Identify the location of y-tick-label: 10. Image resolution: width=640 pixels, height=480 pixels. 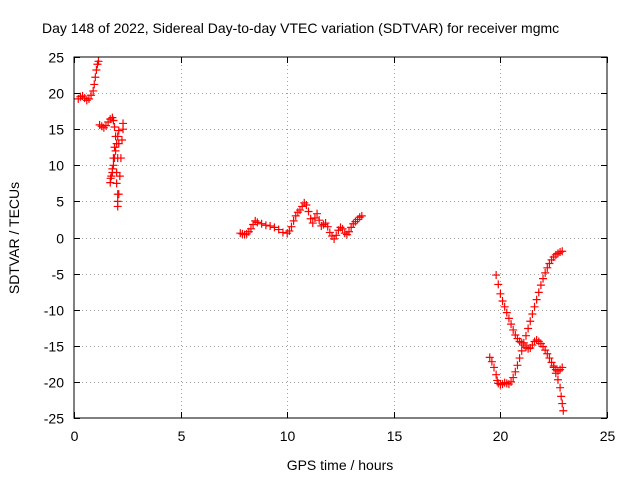
(56, 166).